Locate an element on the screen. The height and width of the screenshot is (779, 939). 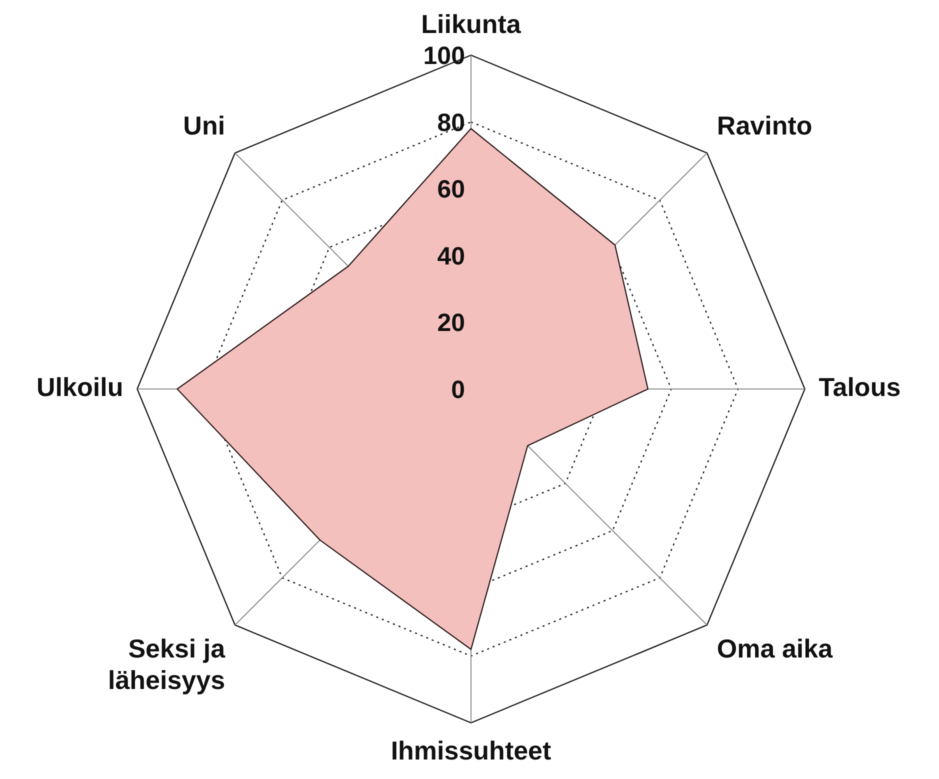
y-tick-label: 40 is located at coordinates (451, 256).